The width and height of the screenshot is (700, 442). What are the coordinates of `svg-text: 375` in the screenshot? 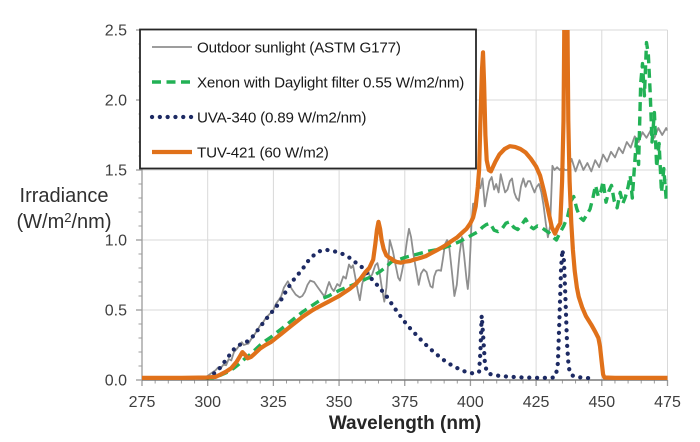 It's located at (404, 402).